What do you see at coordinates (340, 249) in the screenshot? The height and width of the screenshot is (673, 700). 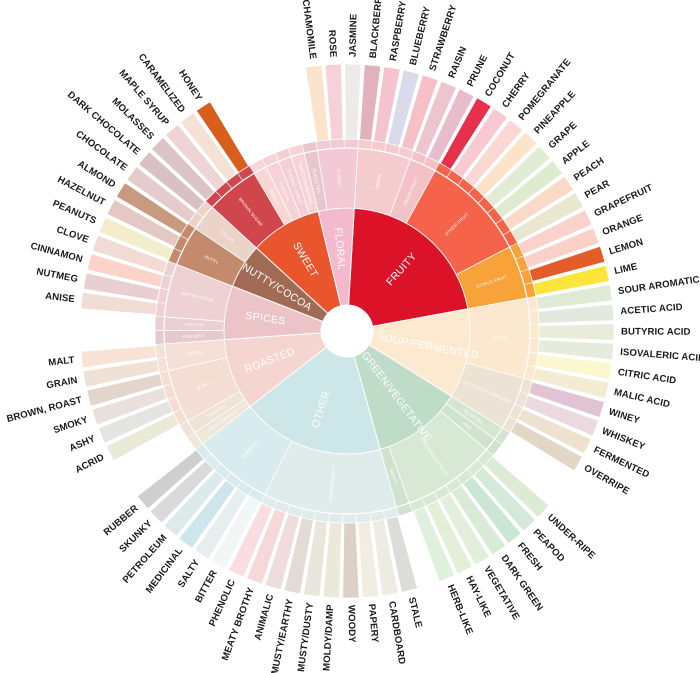 I see `category-label-floral: FLORAL` at bounding box center [340, 249].